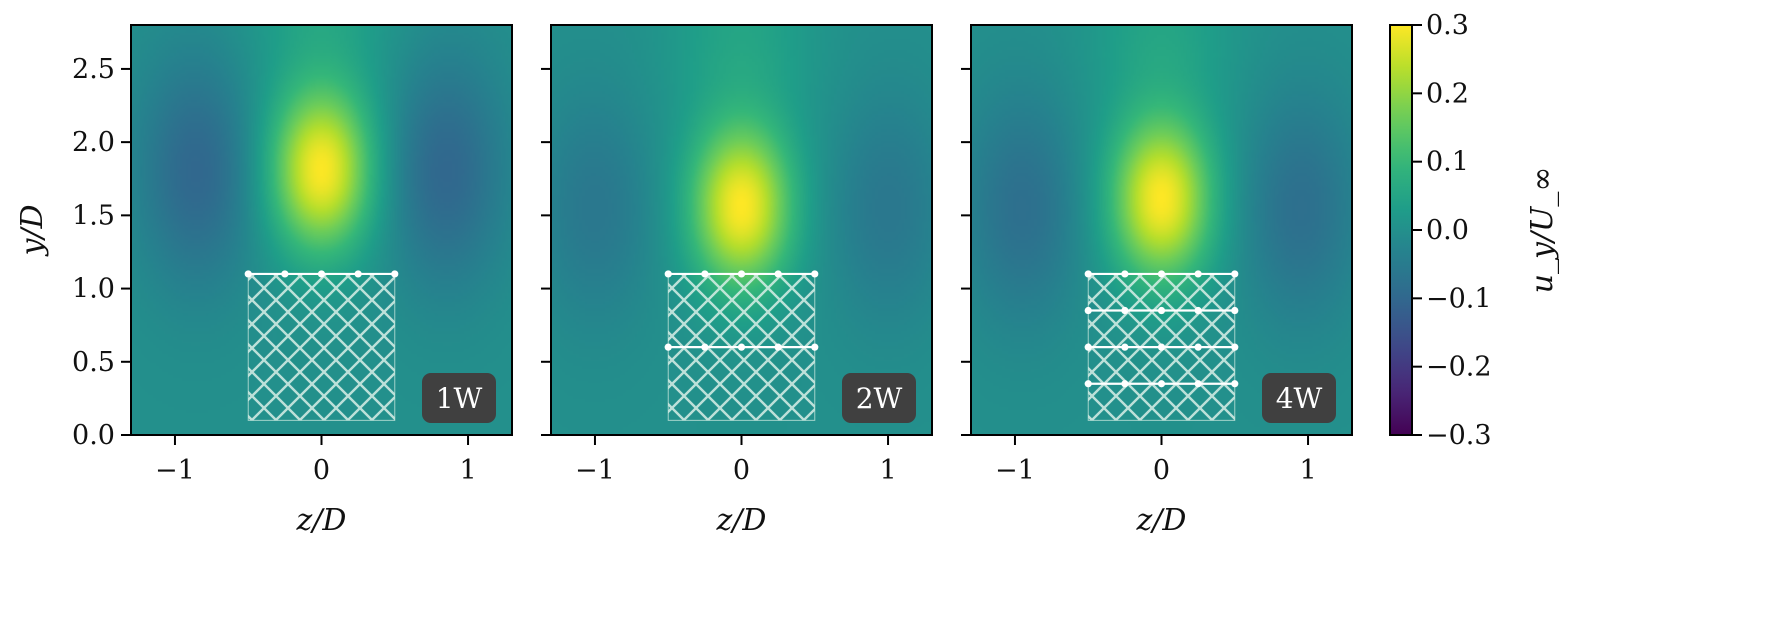 The width and height of the screenshot is (1781, 628). What do you see at coordinates (32, 230) in the screenshot?
I see `y-axis-label: y/D` at bounding box center [32, 230].